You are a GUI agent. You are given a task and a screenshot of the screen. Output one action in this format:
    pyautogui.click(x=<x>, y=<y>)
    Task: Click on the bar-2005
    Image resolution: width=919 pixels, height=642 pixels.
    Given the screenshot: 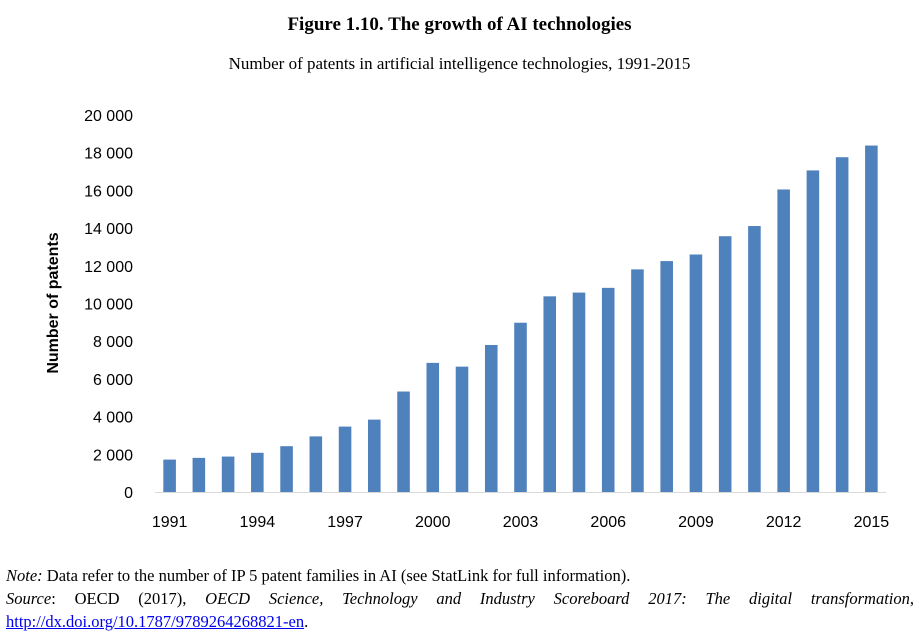 What is the action you would take?
    pyautogui.click(x=579, y=392)
    